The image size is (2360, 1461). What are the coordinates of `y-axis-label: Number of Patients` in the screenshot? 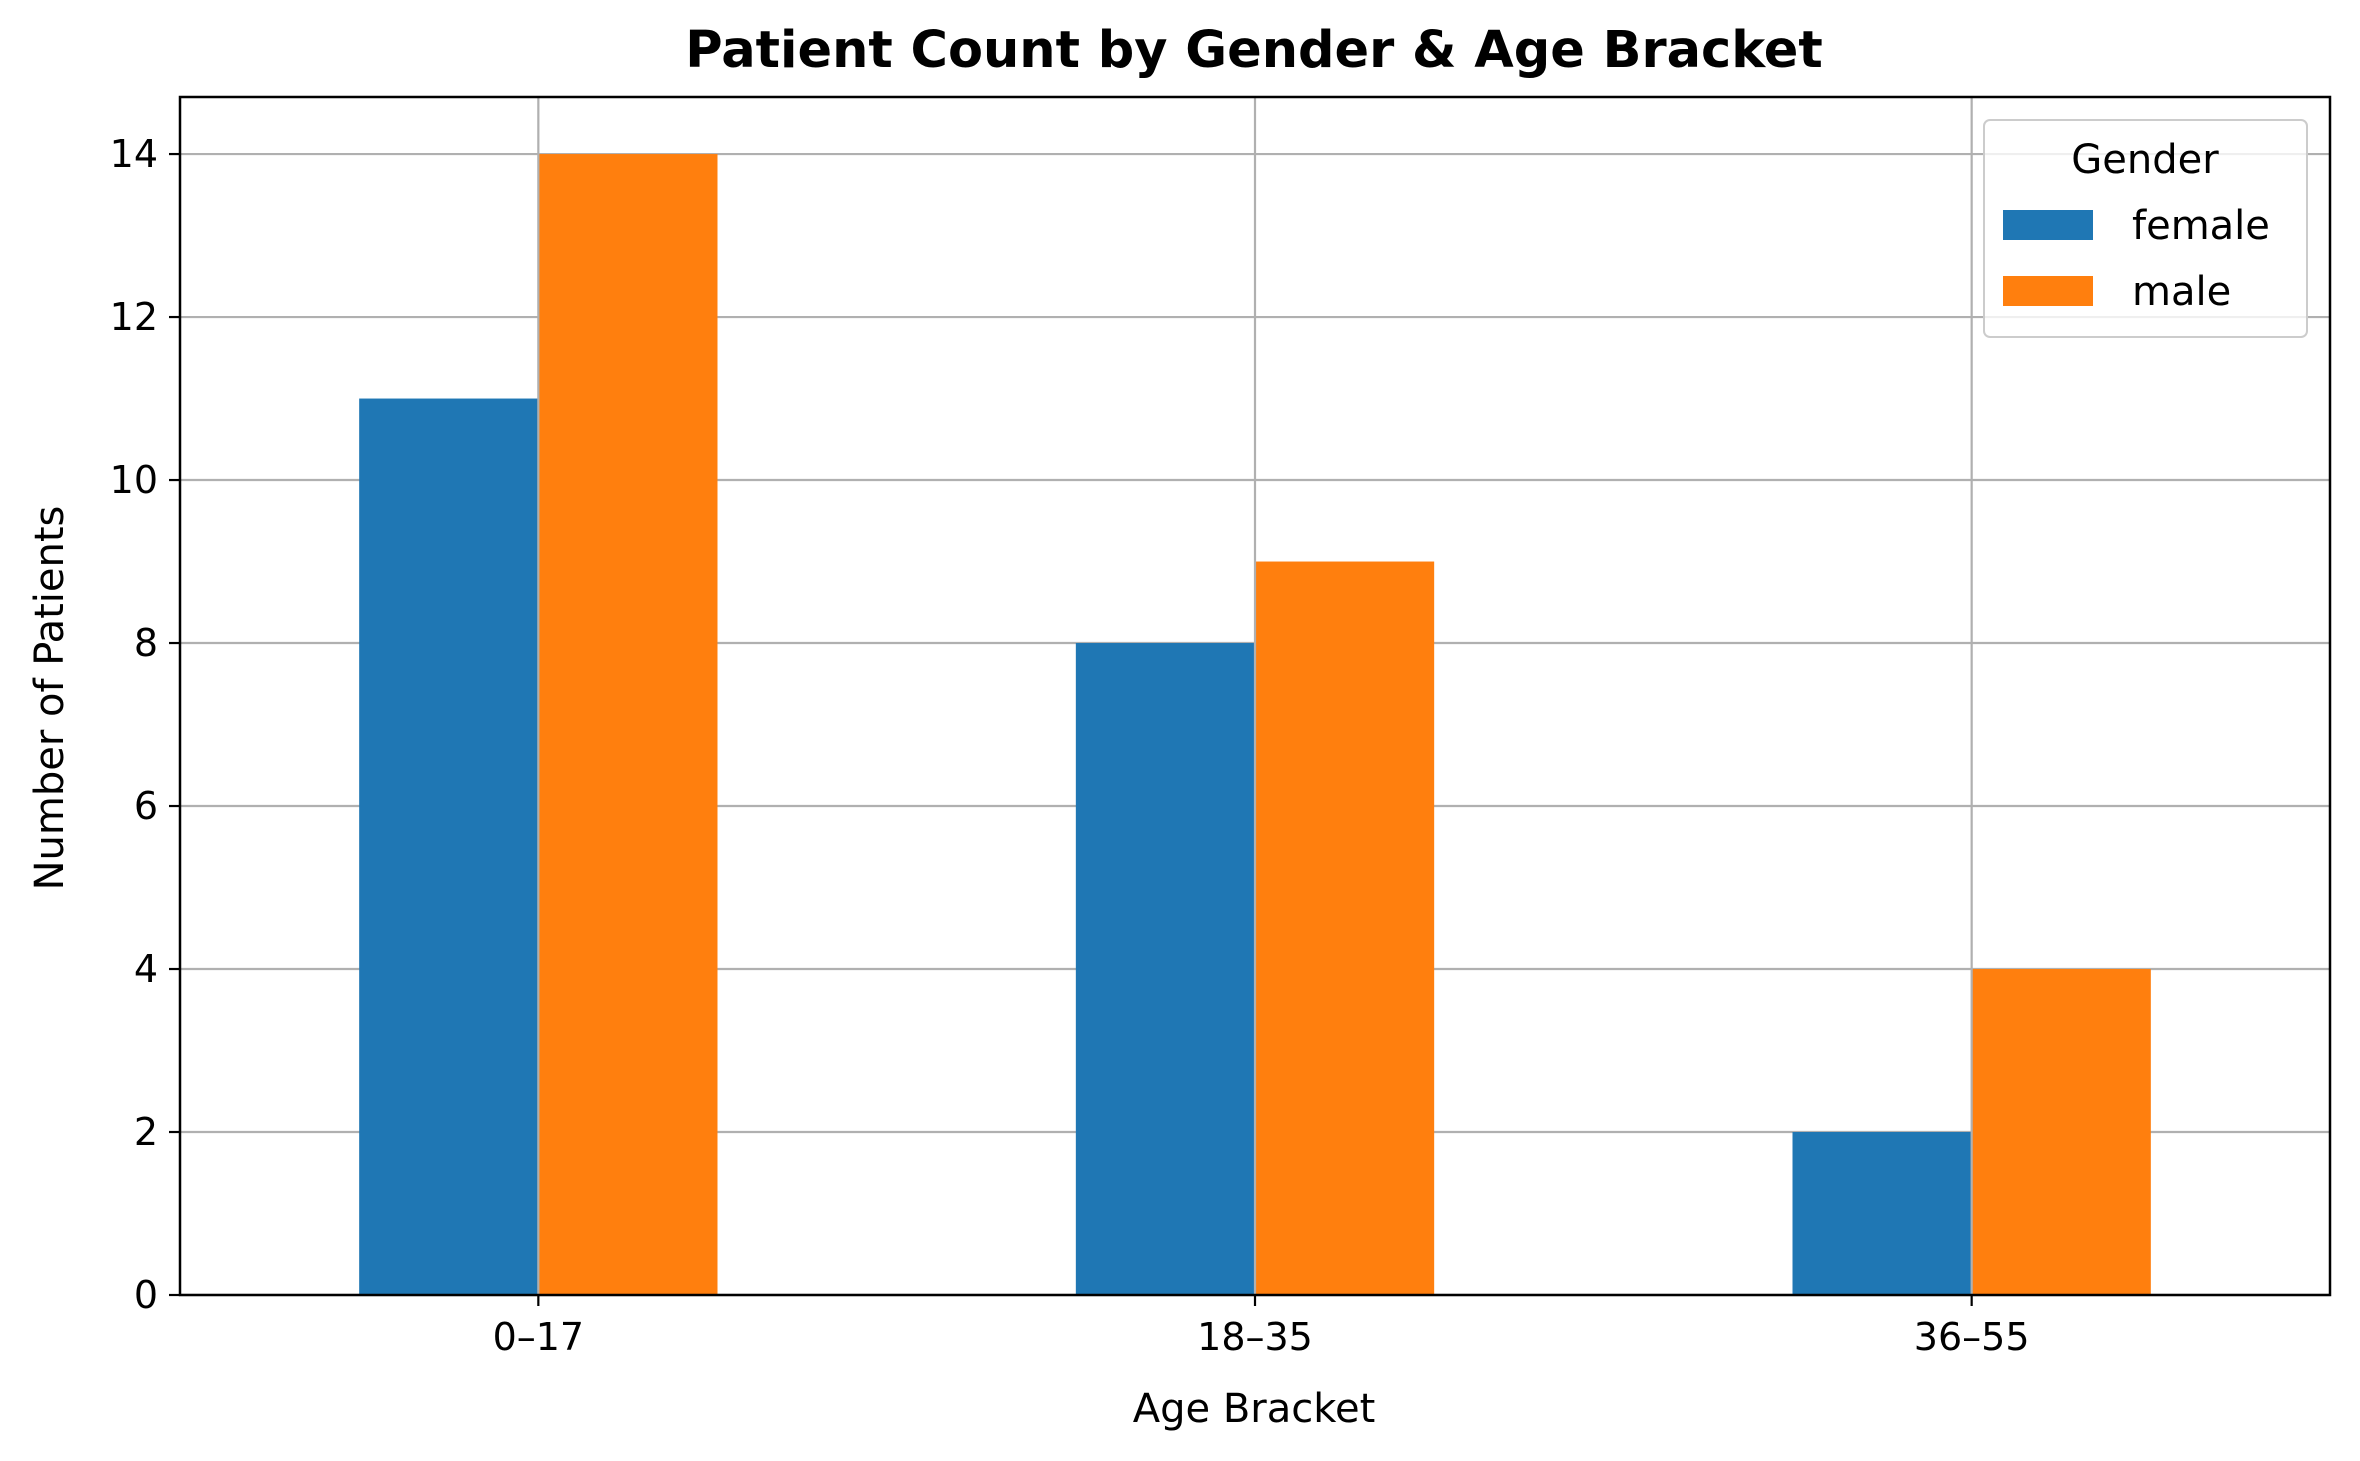 It's located at (50, 698).